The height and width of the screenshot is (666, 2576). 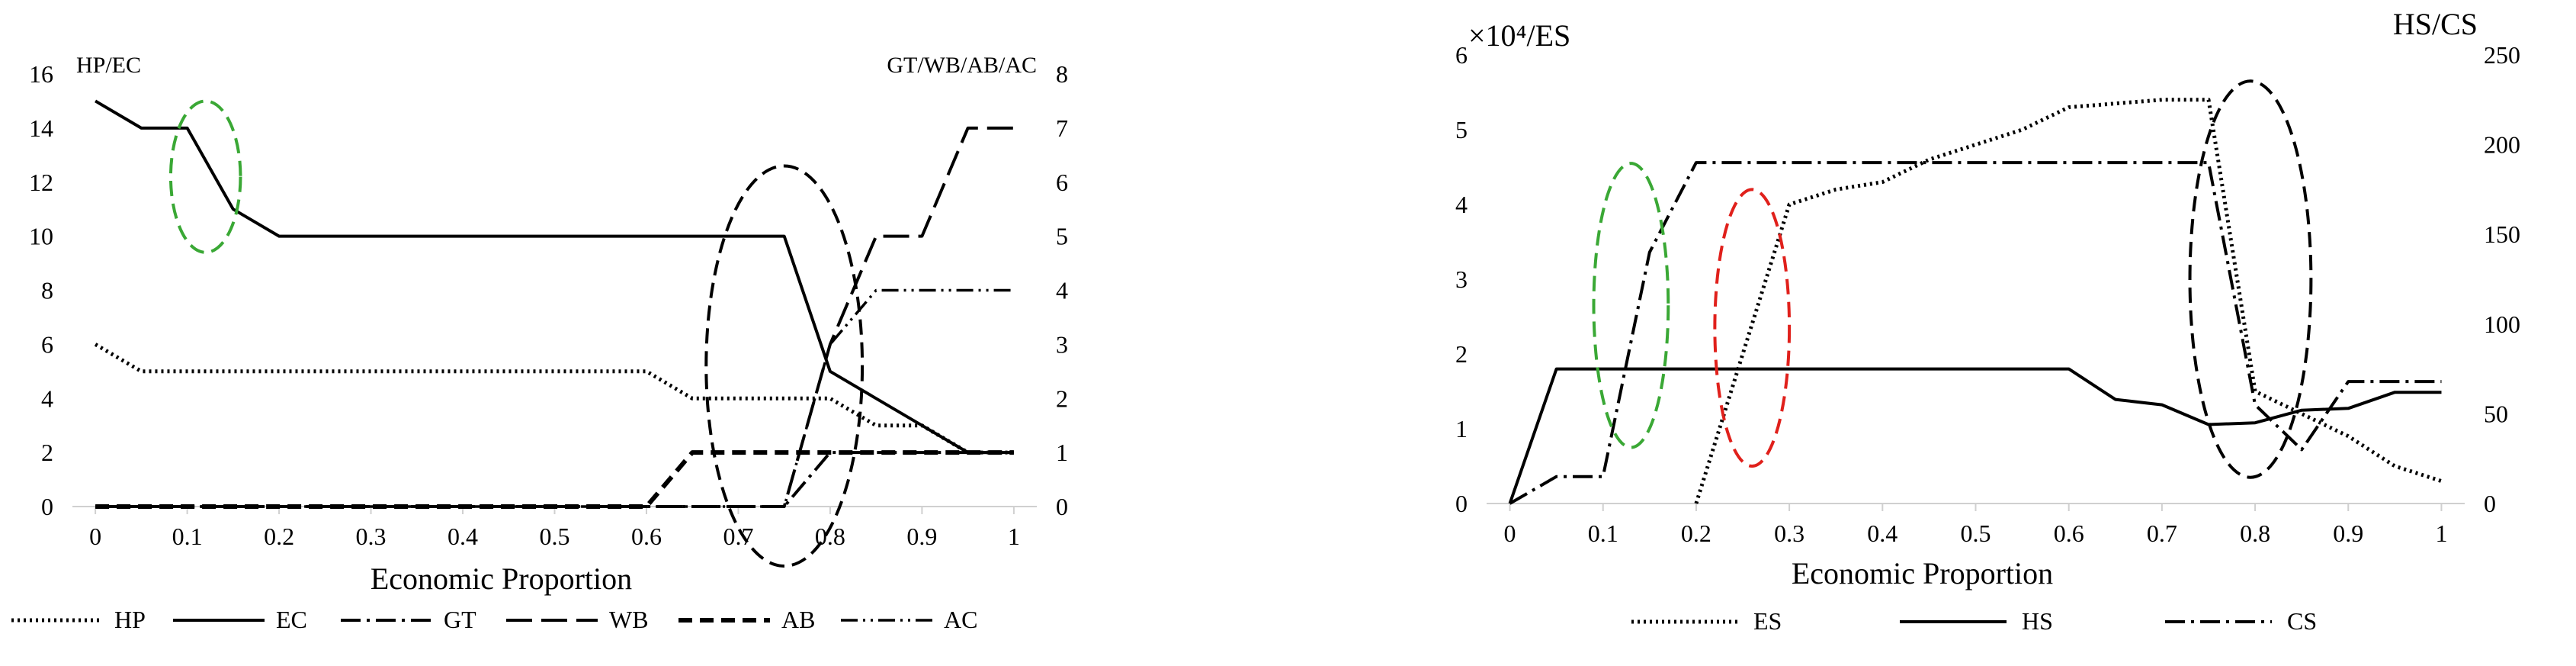 I want to click on series-line-gt, so click(x=554, y=479).